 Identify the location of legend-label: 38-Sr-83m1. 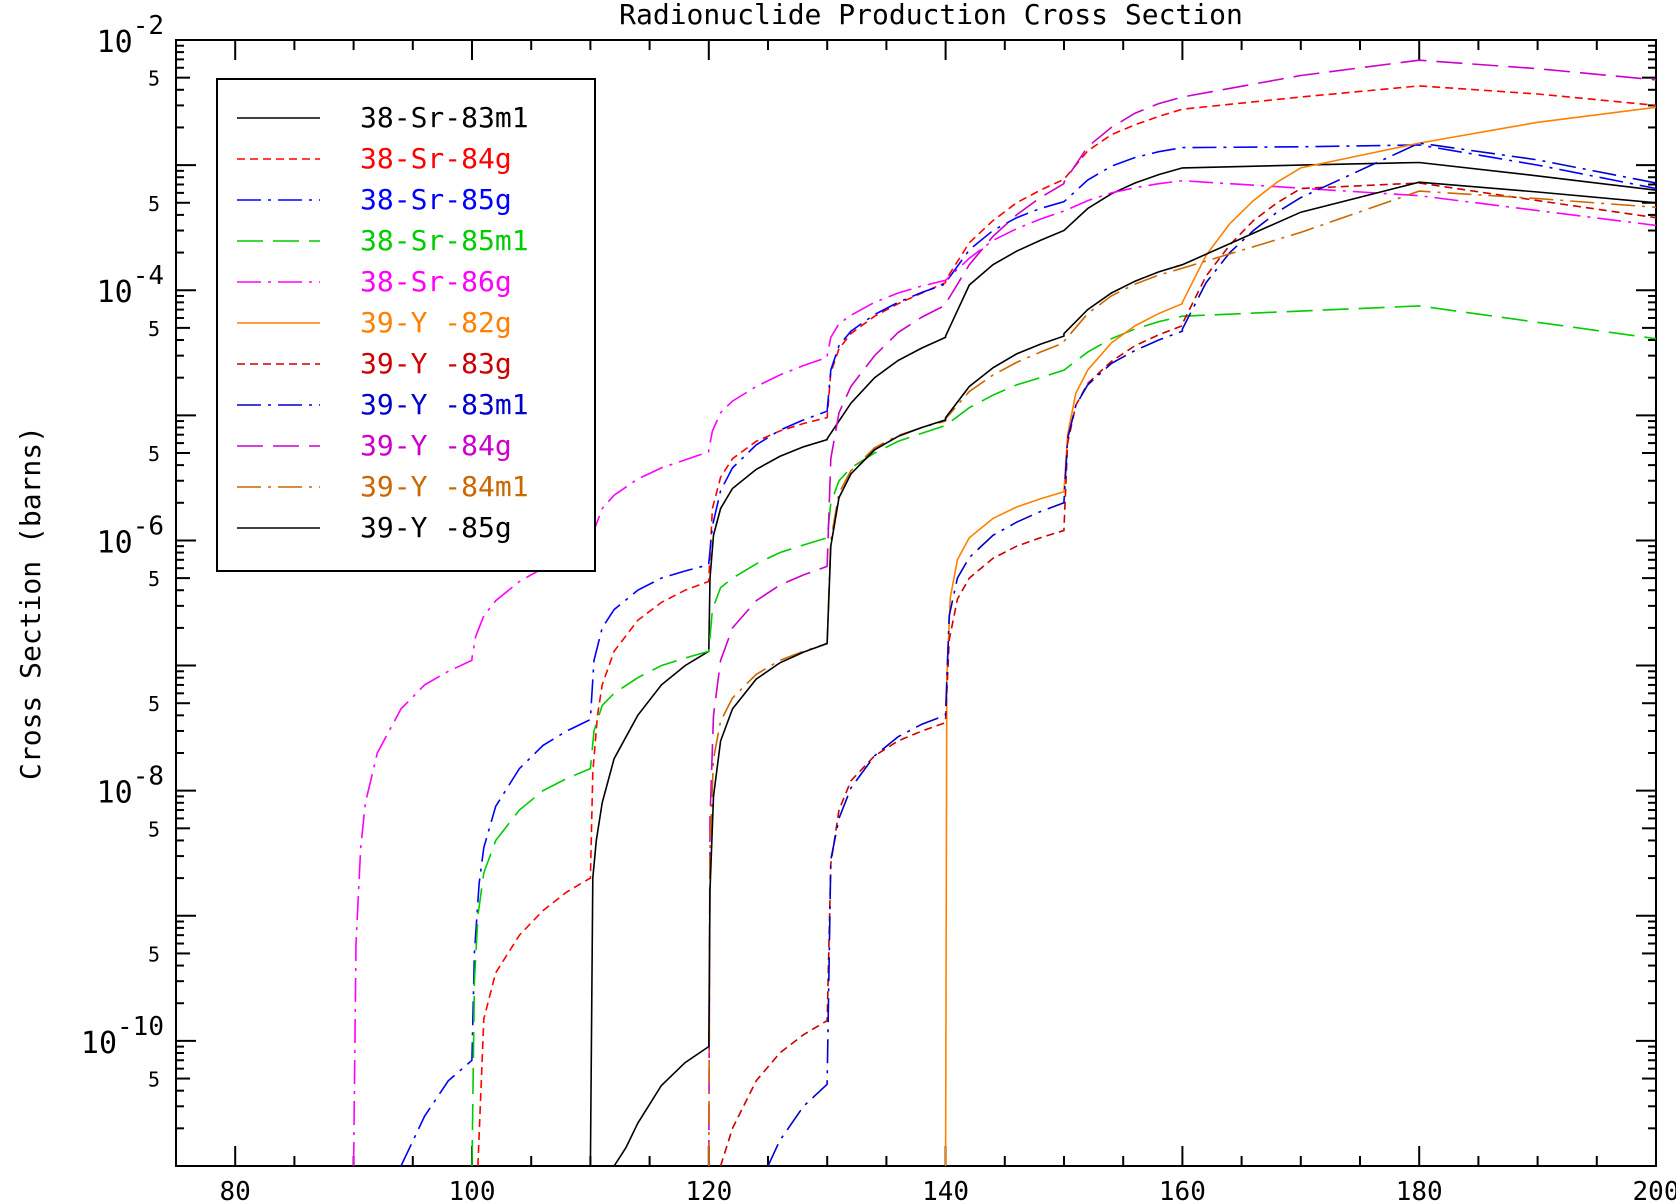
(444, 117).